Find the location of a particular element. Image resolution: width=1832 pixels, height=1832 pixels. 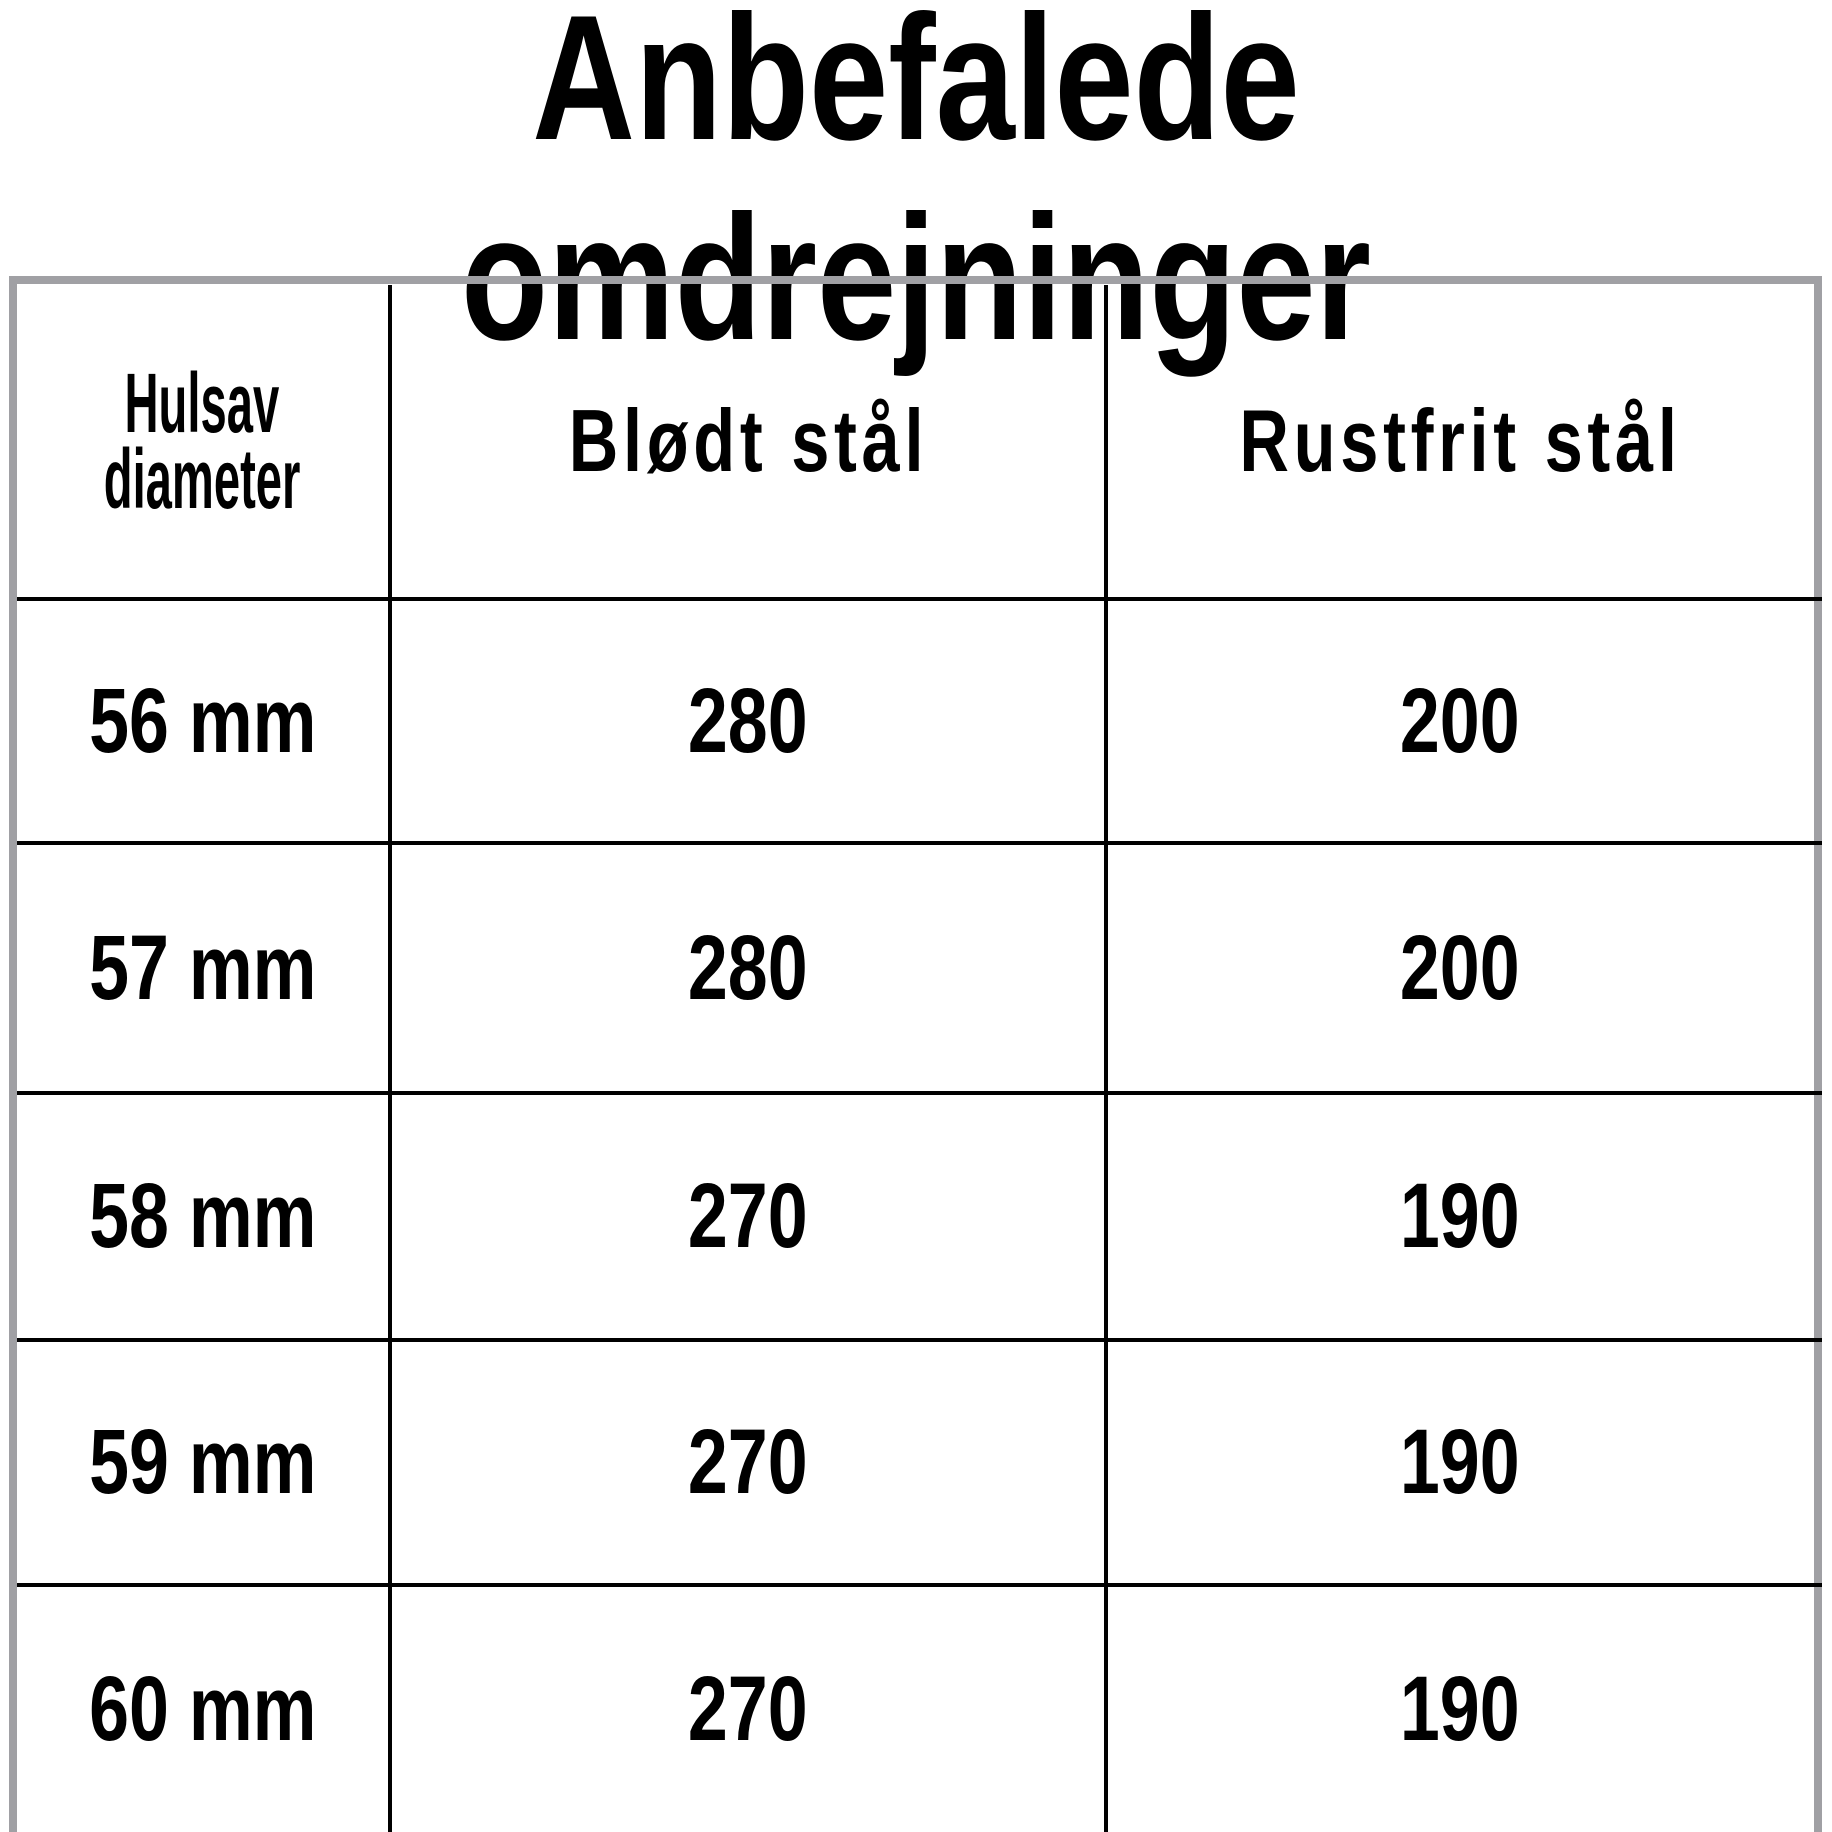

header-text: Blødt stål is located at coordinates (748, 440).